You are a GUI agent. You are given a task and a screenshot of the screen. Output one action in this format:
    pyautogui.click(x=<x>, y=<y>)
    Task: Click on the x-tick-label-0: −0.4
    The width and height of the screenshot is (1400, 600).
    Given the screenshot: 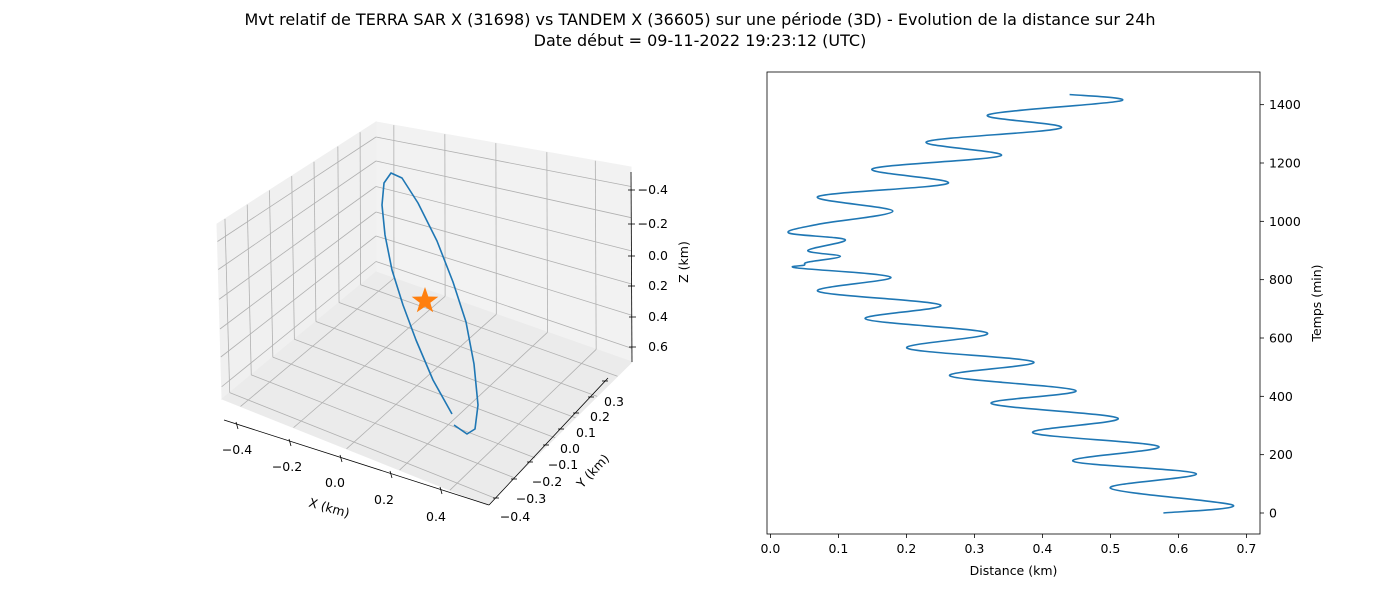 What is the action you would take?
    pyautogui.click(x=237, y=449)
    